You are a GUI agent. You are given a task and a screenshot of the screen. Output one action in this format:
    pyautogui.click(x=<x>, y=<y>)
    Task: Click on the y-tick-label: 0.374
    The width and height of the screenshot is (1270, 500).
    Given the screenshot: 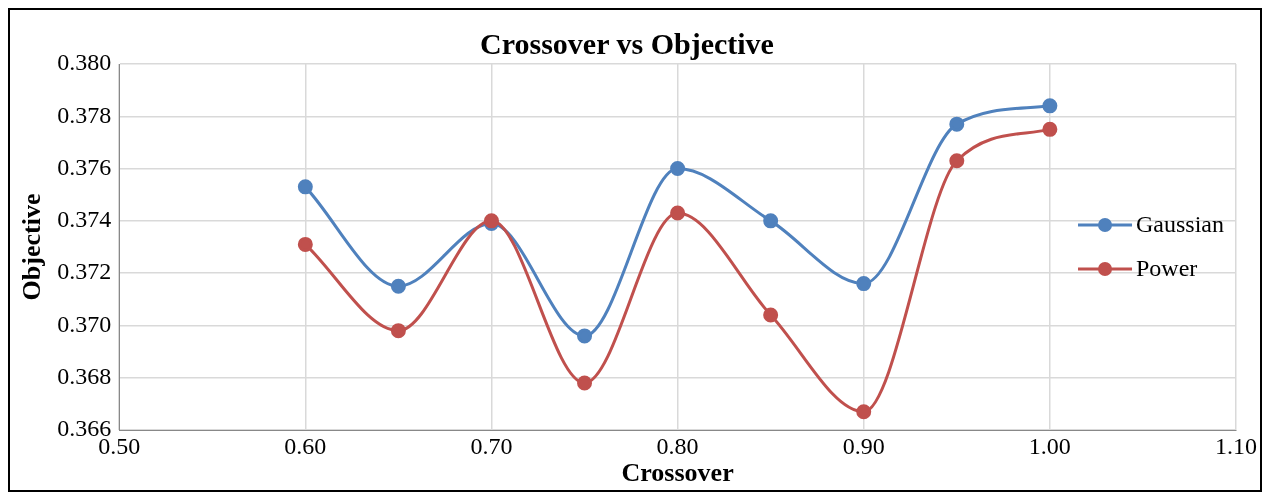 What is the action you would take?
    pyautogui.click(x=84, y=219)
    